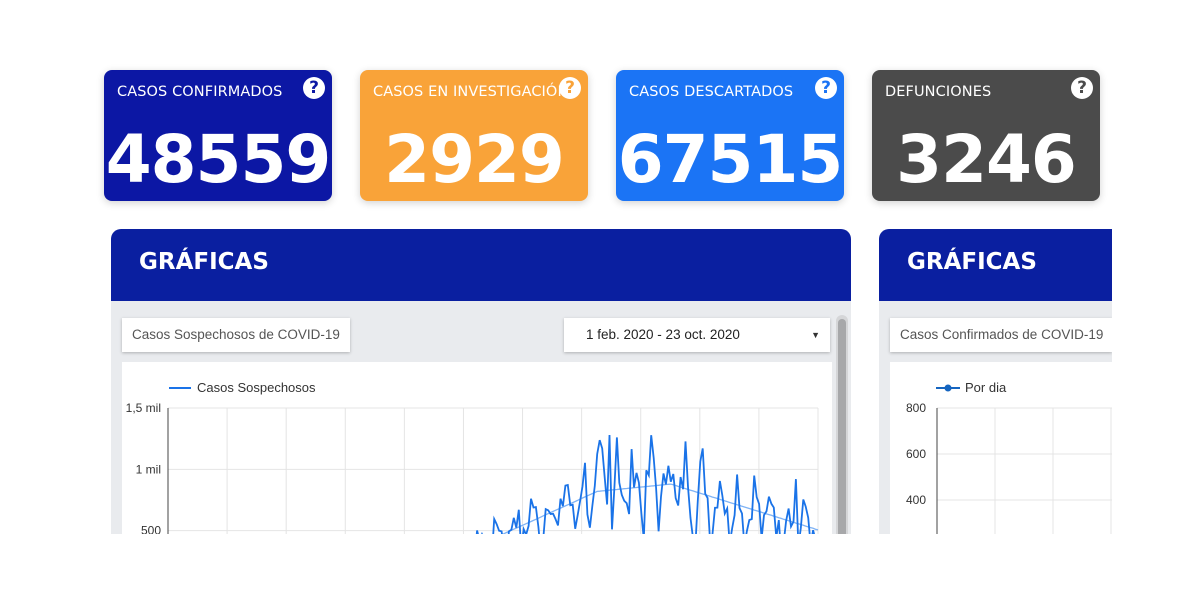 This screenshot has height=600, width=1200. What do you see at coordinates (730, 159) in the screenshot?
I see `card-value: 67515` at bounding box center [730, 159].